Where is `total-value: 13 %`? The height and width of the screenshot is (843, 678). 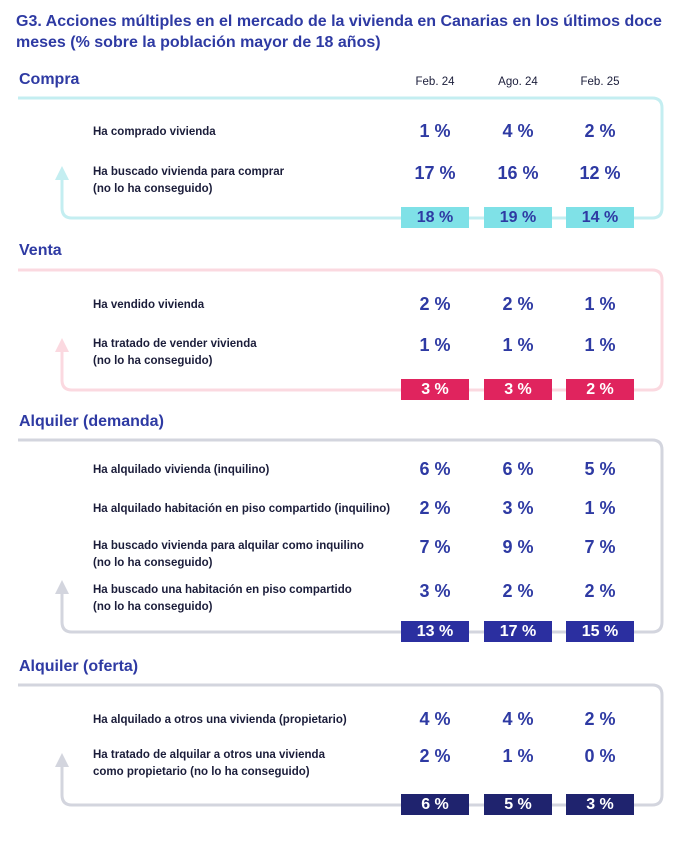
total-value: 13 % is located at coordinates (435, 631).